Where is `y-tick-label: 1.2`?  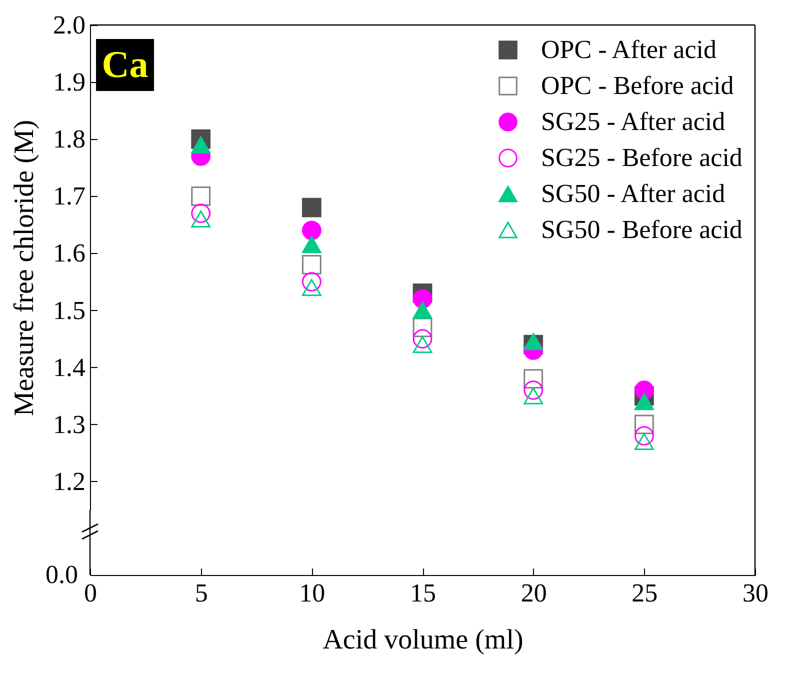
y-tick-label: 1.2 is located at coordinates (69, 481).